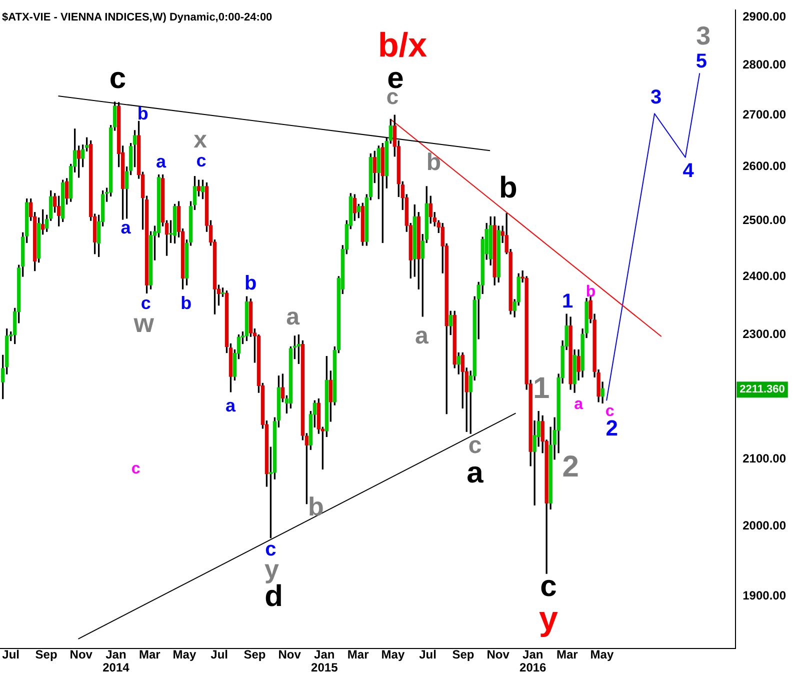 The image size is (799, 675). I want to click on y-tick-label: 2300.00, so click(764, 334).